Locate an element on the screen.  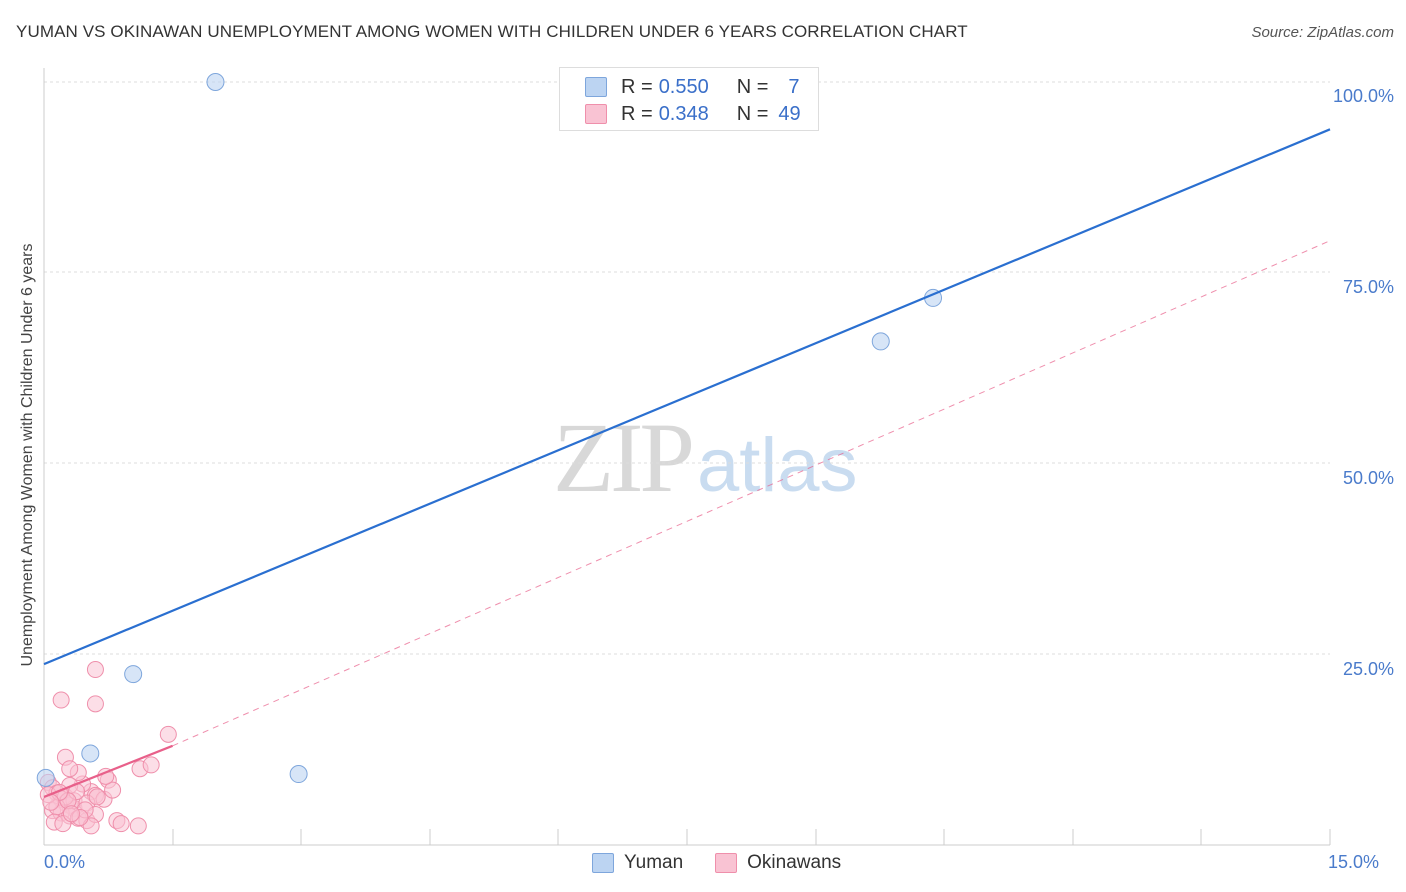
y-tick-75: 75.0% is located at coordinates (1368, 287).